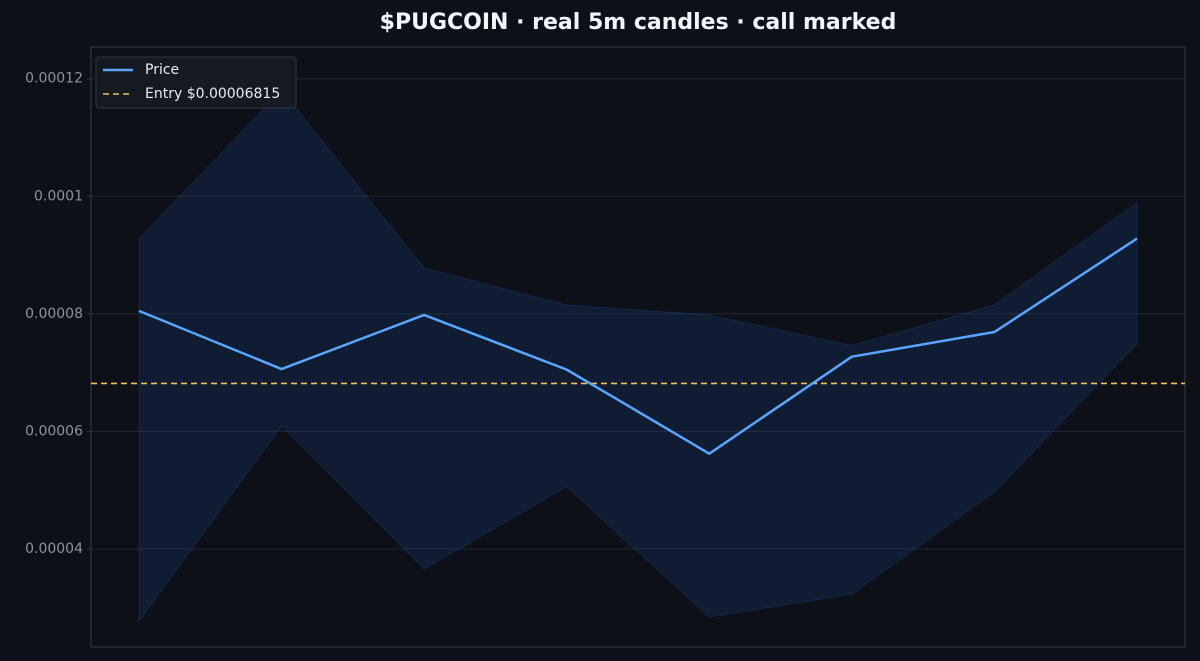 This screenshot has height=661, width=1200. Describe the element at coordinates (58, 196) in the screenshot. I see `y-tick-label: 0.0001` at that location.